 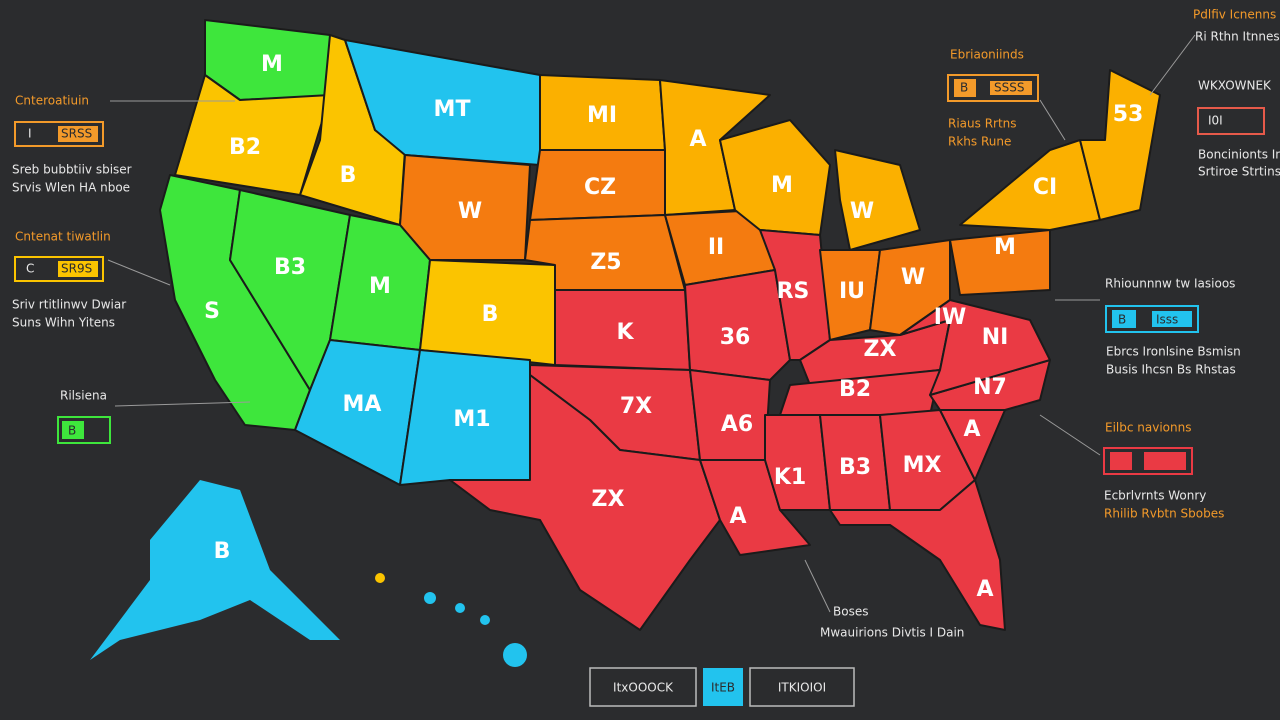 What do you see at coordinates (995, 337) in the screenshot?
I see `state-label: NI` at bounding box center [995, 337].